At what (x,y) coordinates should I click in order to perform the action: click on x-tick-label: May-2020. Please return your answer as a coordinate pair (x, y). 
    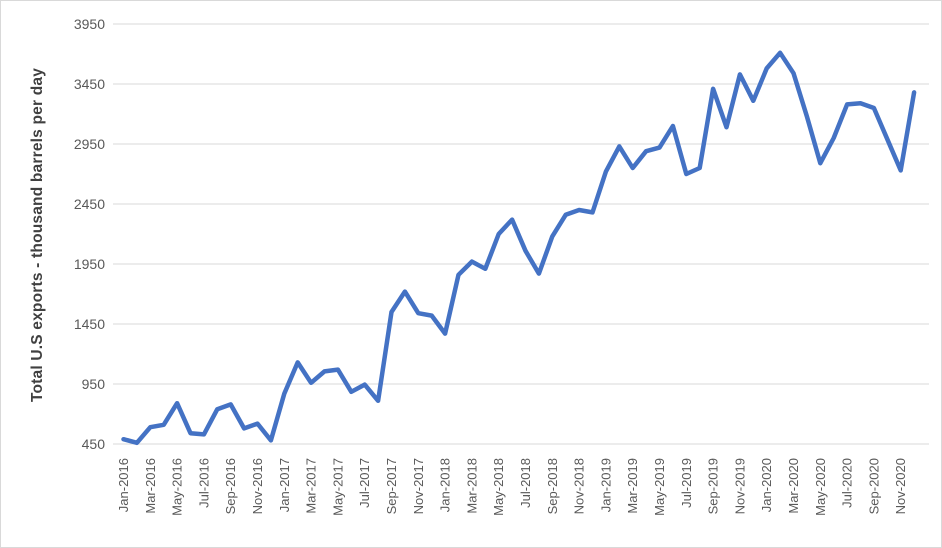
    Looking at the image, I should click on (820, 487).